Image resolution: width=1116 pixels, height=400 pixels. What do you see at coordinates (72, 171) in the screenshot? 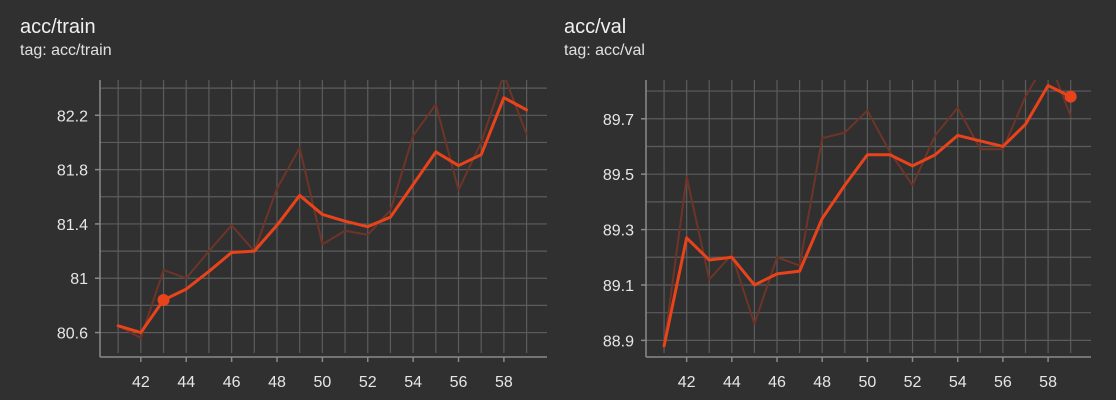
I see `y-tick-label: 81.8` at bounding box center [72, 171].